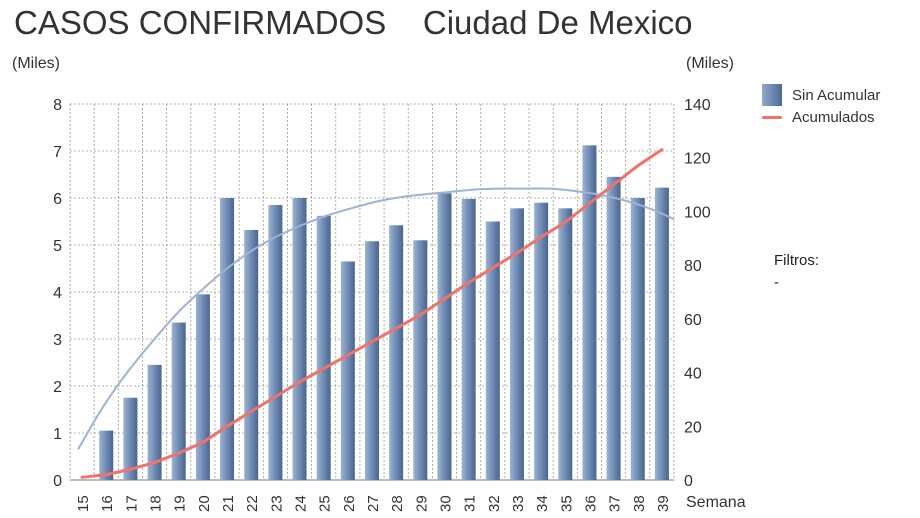 The height and width of the screenshot is (518, 920). What do you see at coordinates (639, 503) in the screenshot?
I see `x-tick-label: 38` at bounding box center [639, 503].